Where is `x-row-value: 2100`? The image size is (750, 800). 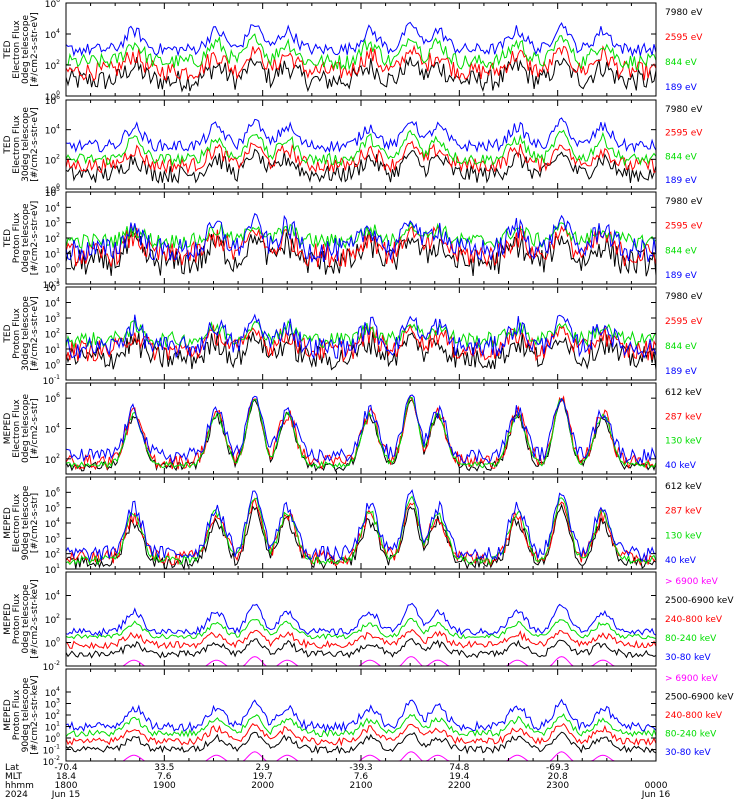
x-row-value: 2100 is located at coordinates (361, 786).